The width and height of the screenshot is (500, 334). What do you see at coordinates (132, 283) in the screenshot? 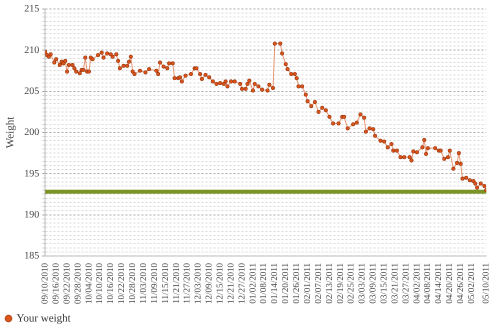
I see `x-tick-label: 10/28/2010` at bounding box center [132, 283].